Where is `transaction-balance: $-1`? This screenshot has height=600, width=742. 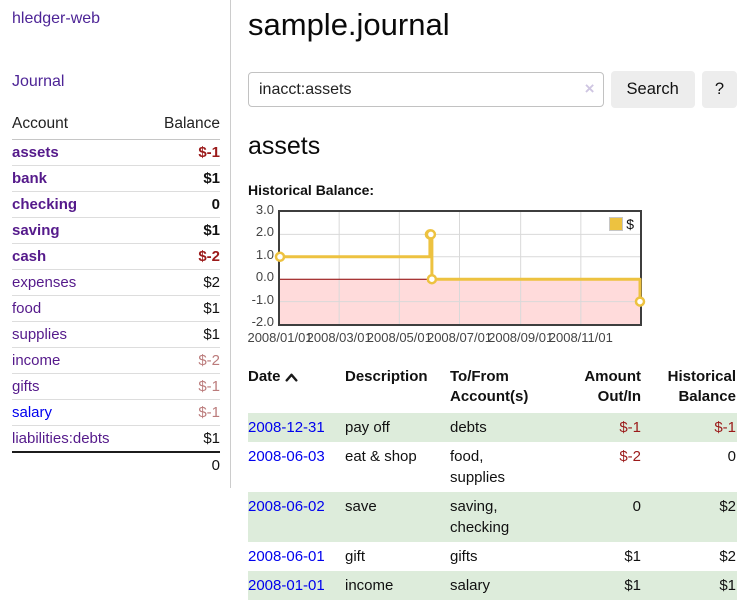
transaction-balance: $-1 is located at coordinates (689, 427).